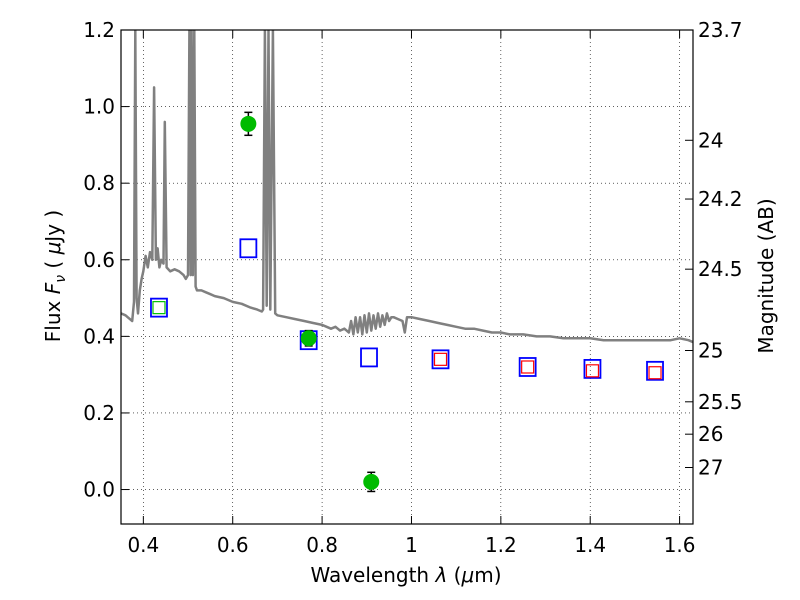 This screenshot has height=600, width=800. What do you see at coordinates (55, 276) in the screenshot?
I see `y-axis-title: Flux Fν ( μJy )` at bounding box center [55, 276].